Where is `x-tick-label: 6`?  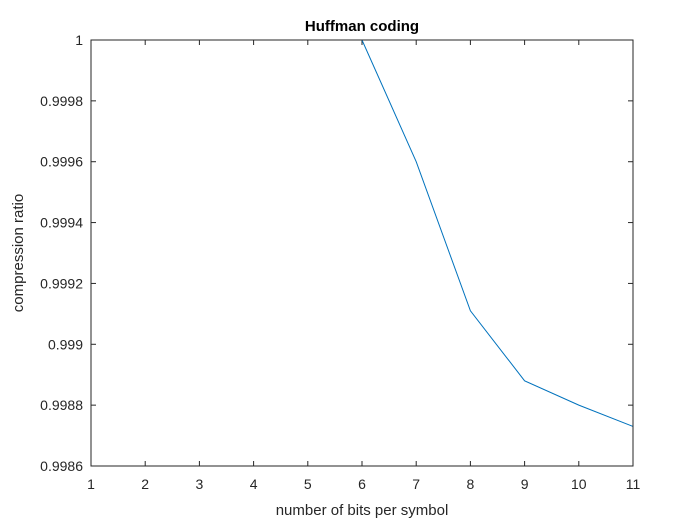 x-tick-label: 6 is located at coordinates (362, 484).